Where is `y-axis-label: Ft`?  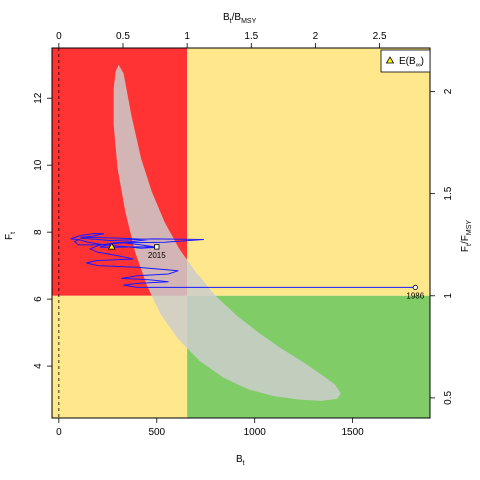
y-axis-label: Ft is located at coordinates (10, 236).